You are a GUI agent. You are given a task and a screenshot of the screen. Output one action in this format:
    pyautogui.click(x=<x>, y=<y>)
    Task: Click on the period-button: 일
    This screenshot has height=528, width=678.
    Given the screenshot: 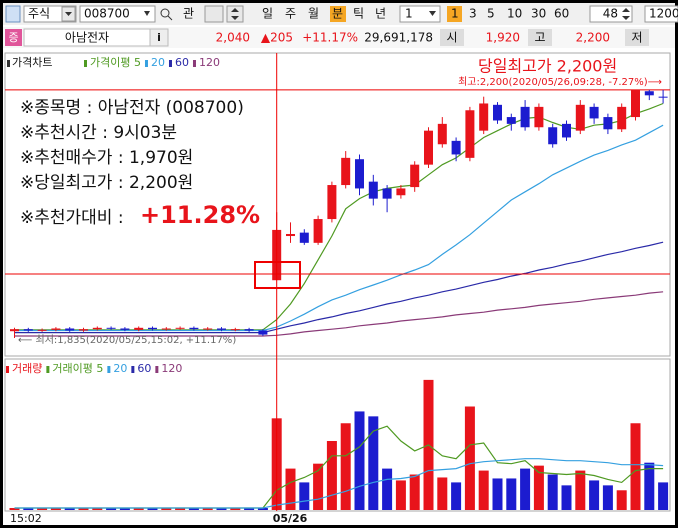 What is the action you would take?
    pyautogui.click(x=267, y=14)
    